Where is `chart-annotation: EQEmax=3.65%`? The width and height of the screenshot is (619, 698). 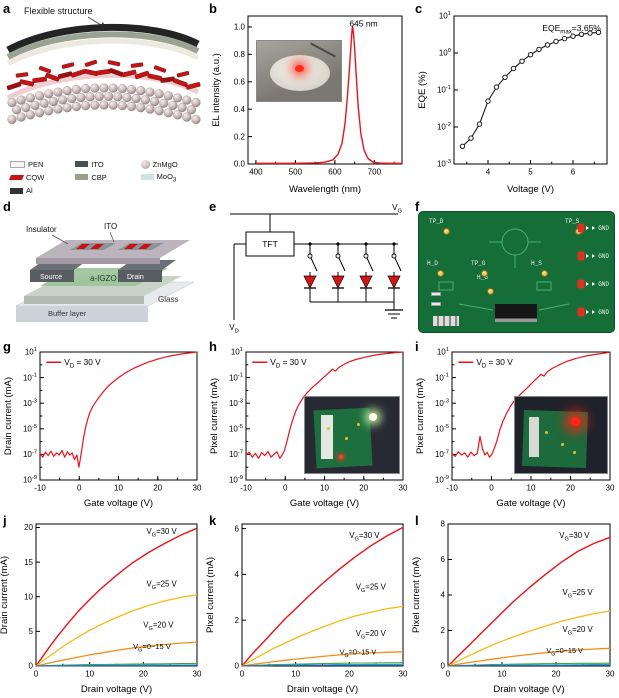 chart-annotation: EQEmax=3.65% is located at coordinates (571, 29).